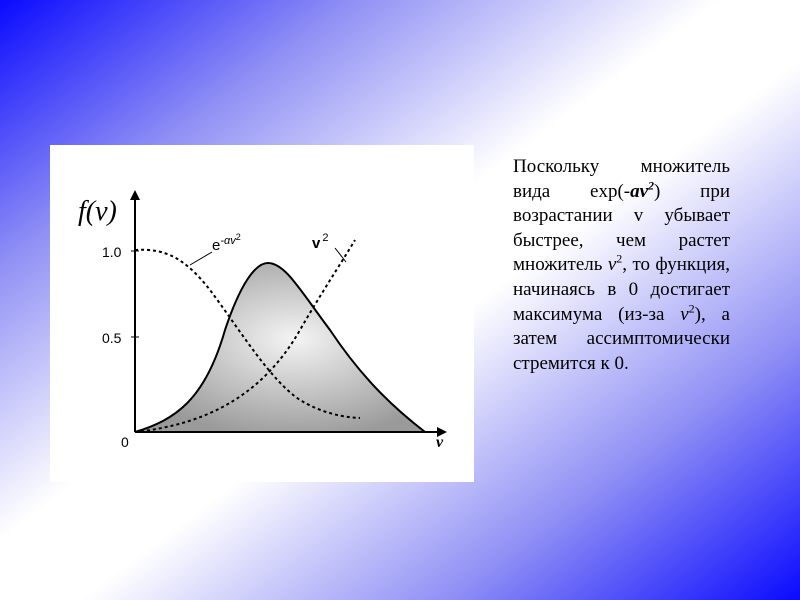 Image resolution: width=800 pixels, height=600 pixels. I want to click on x-arrow, so click(442, 432).